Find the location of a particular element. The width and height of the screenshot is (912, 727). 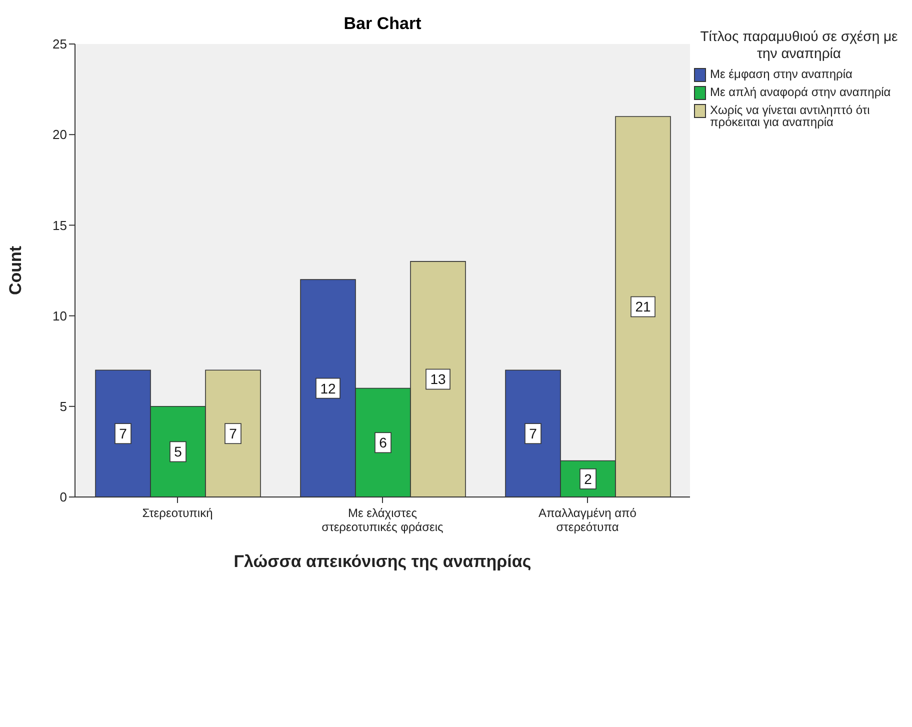

y-tick-label: 5 is located at coordinates (63, 406).